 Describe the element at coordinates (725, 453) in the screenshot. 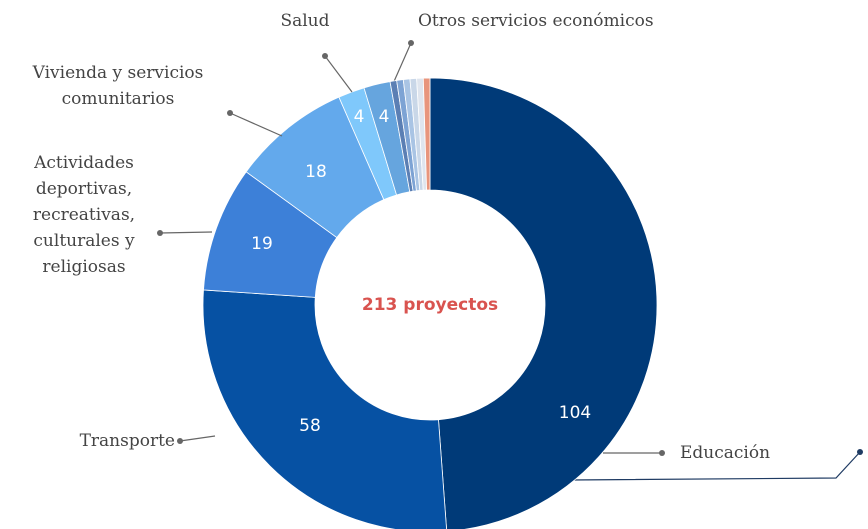

I see `category-label: Educación` at that location.